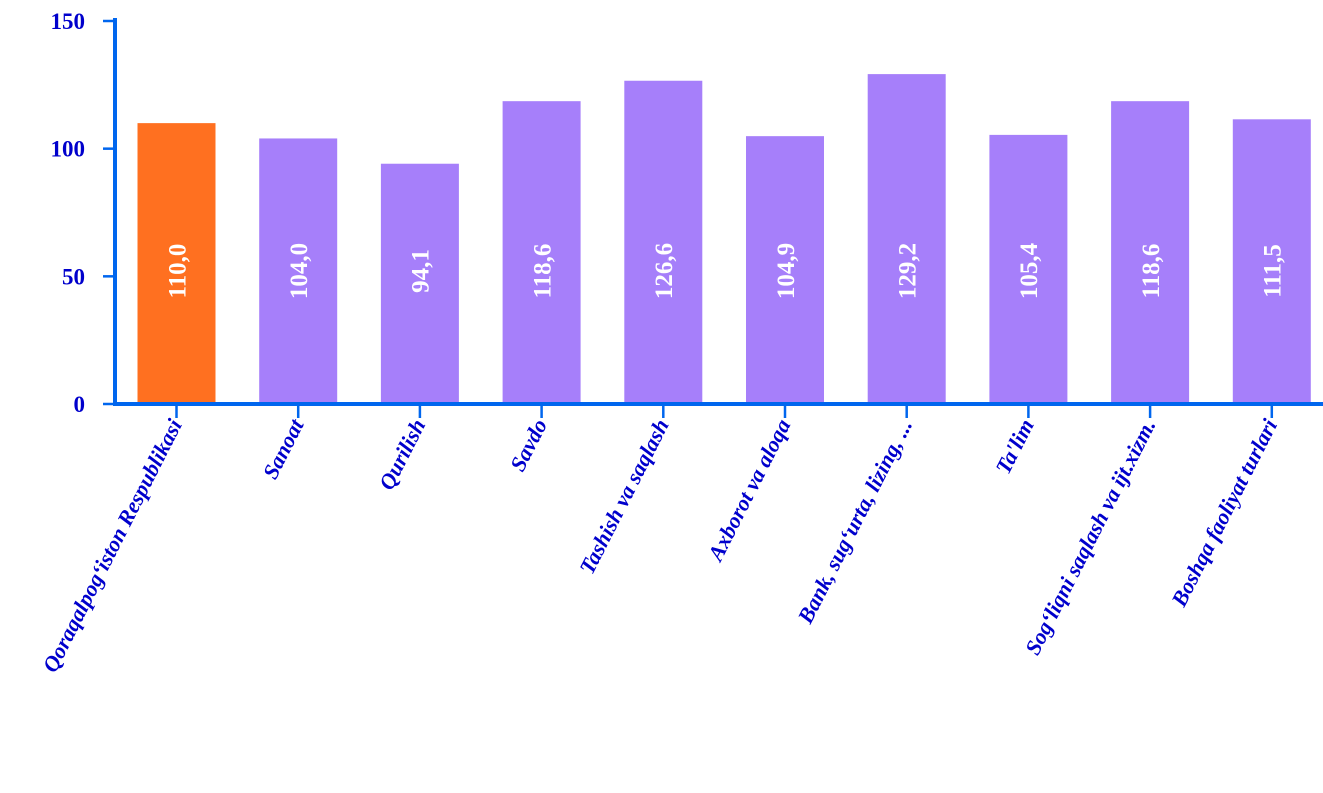 The image size is (1323, 793). What do you see at coordinates (664, 271) in the screenshot?
I see `data-label: 126,6` at bounding box center [664, 271].